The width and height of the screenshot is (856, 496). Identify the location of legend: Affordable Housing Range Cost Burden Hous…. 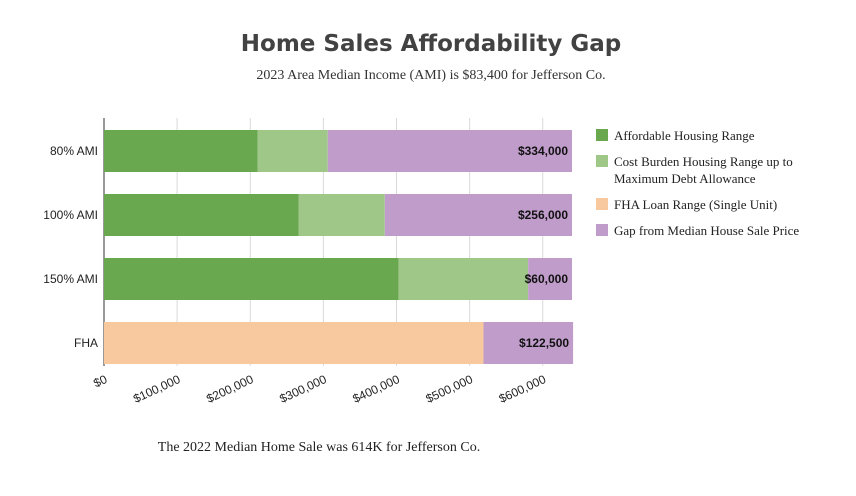
(697, 183).